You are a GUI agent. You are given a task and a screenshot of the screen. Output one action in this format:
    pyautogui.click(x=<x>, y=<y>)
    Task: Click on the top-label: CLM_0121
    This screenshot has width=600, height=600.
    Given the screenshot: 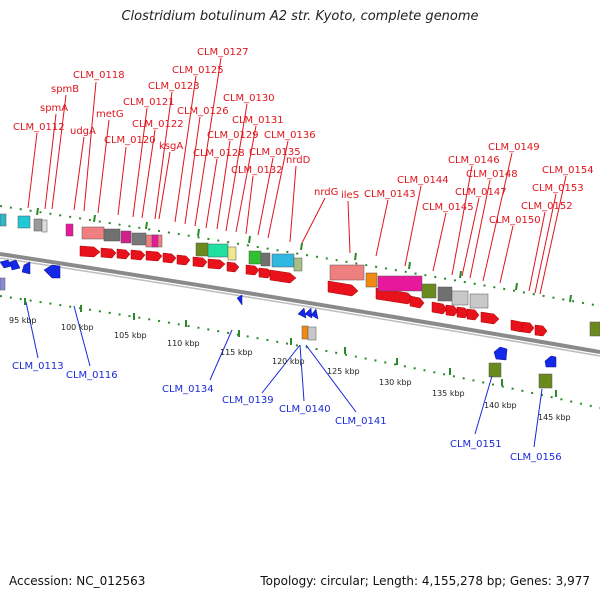 What is the action you would take?
    pyautogui.click(x=149, y=102)
    